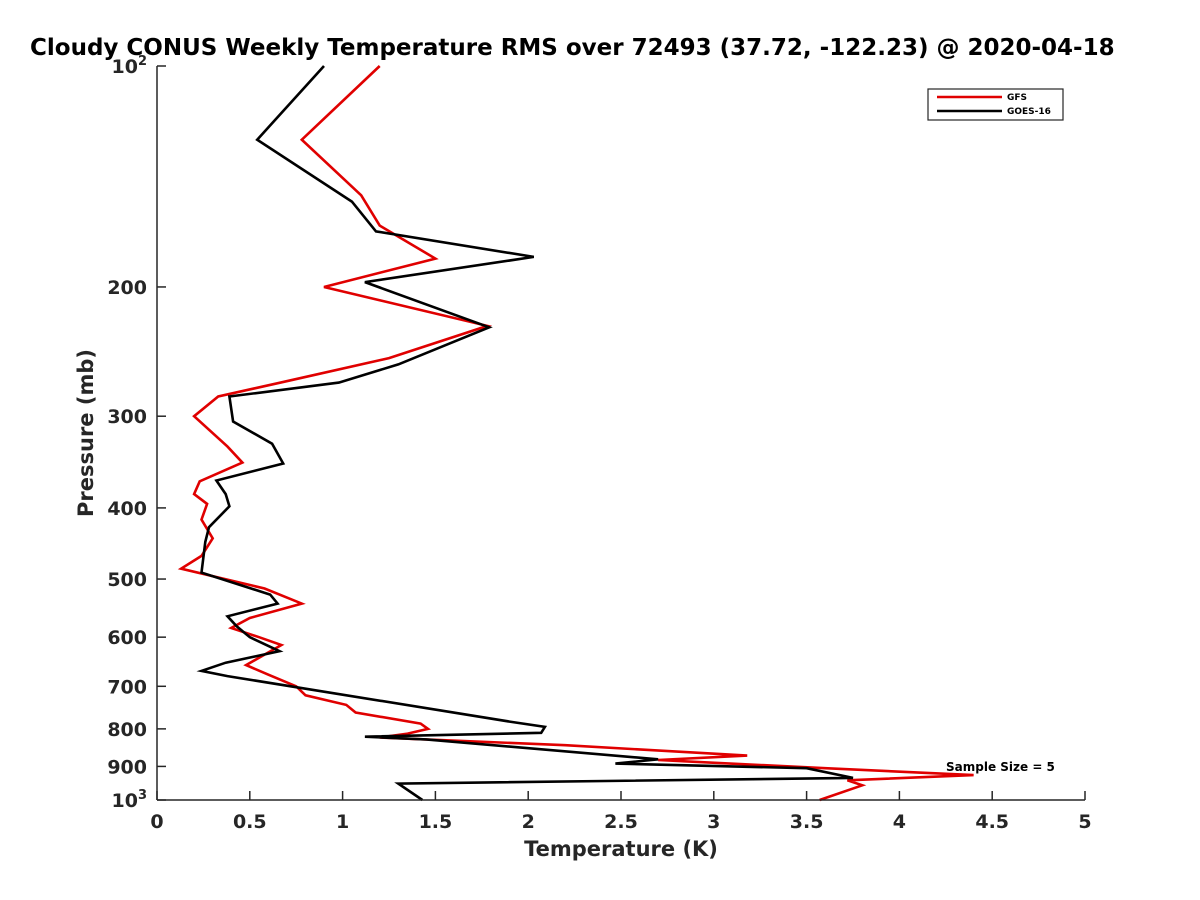 The image size is (1200, 900). Describe the element at coordinates (899, 822) in the screenshot. I see `x-tick-label: 4` at that location.